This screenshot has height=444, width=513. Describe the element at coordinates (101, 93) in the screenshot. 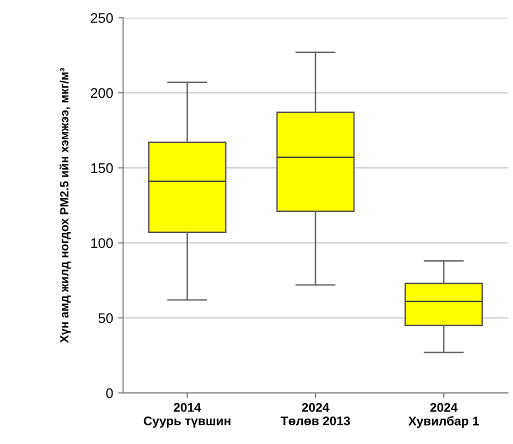

I see `y-tick-label: 200` at that location.